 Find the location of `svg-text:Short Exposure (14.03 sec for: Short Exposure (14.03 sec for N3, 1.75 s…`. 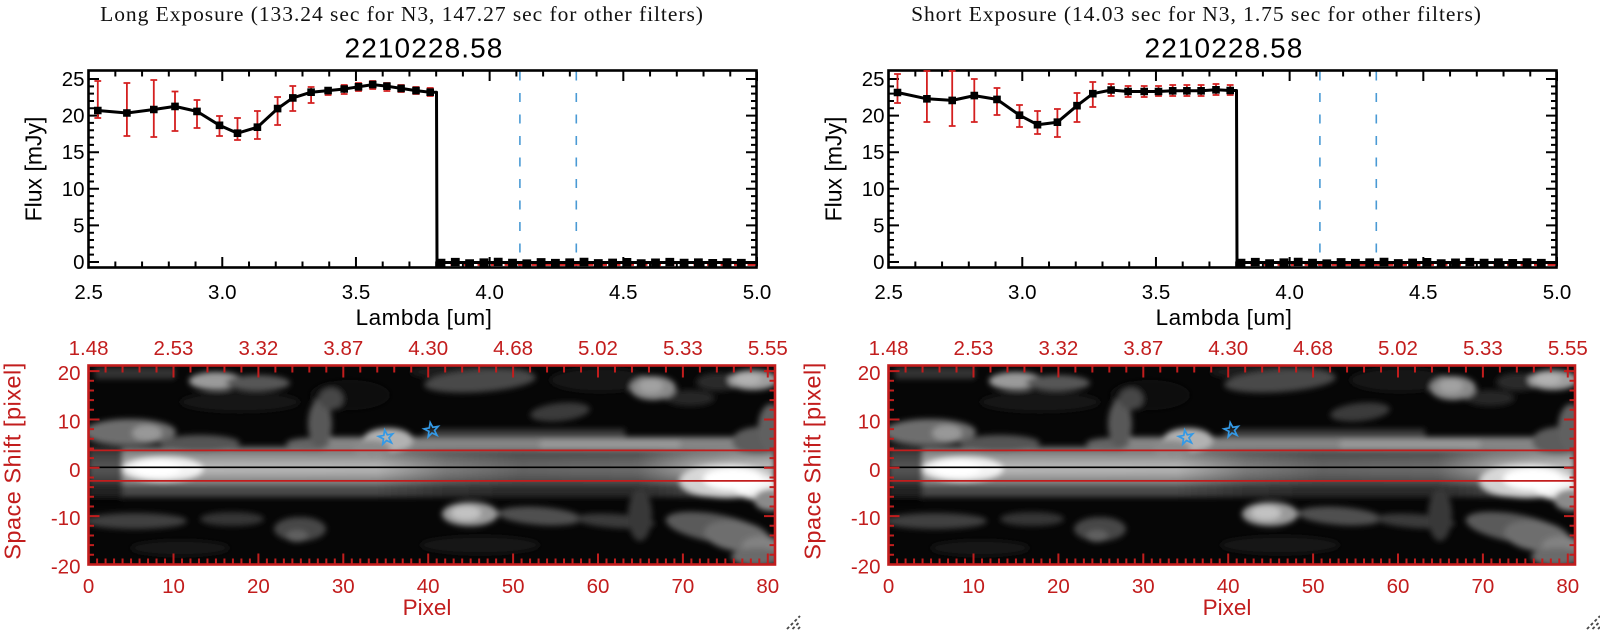

svg-text:Short Exposure (14.03 sec for: Short Exposure (14.03 sec for N3, 1.75 s… is located at coordinates (1196, 14).